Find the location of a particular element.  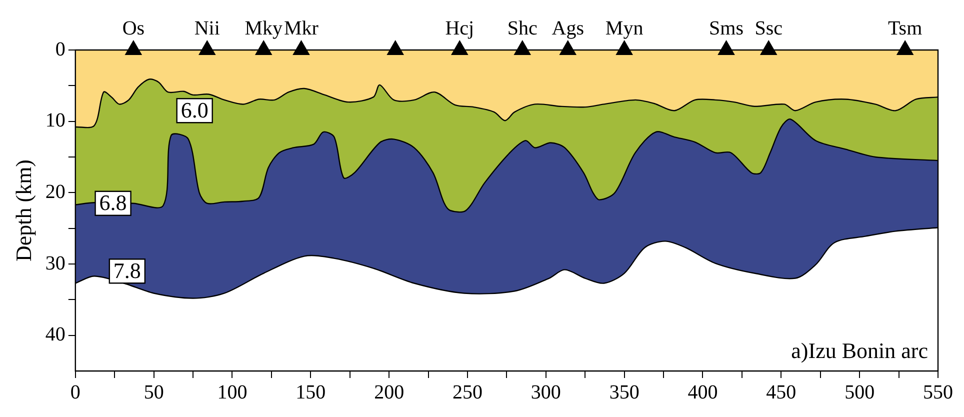

y-tick-label: 0 is located at coordinates (60, 49).